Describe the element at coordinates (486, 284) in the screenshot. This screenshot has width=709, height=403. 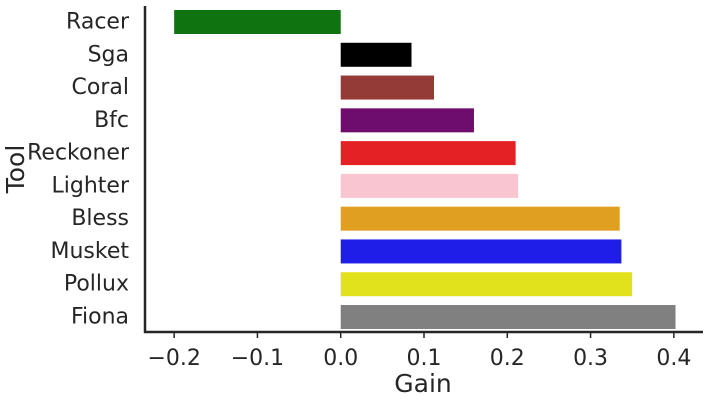
I see `bar-pollux` at that location.